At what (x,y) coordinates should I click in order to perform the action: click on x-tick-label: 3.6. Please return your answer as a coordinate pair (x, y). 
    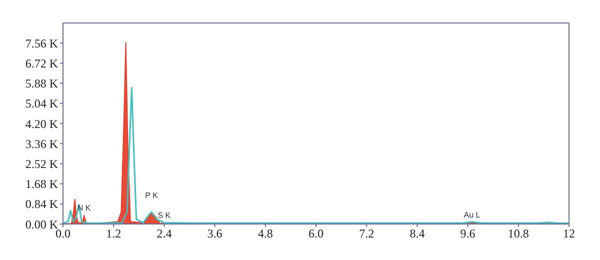
    Looking at the image, I should click on (214, 233).